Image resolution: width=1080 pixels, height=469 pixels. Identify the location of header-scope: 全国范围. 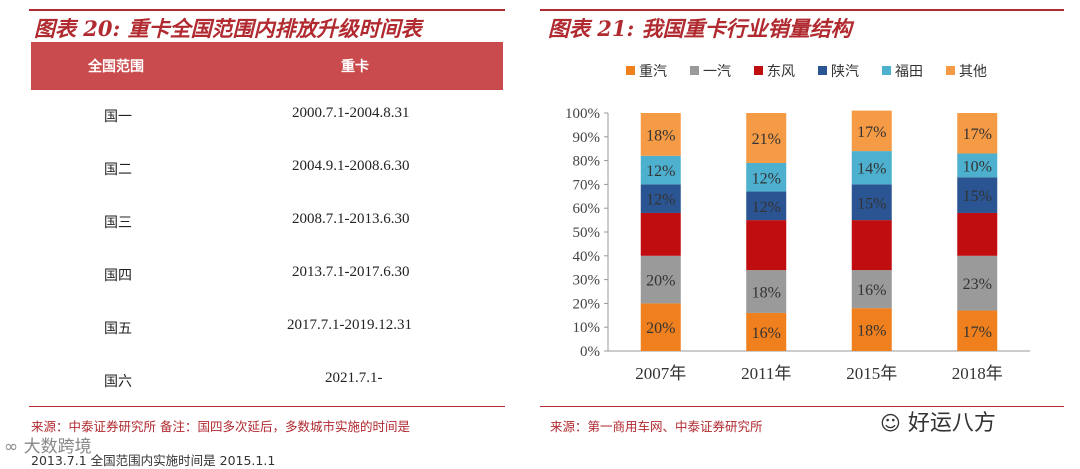
(116, 67).